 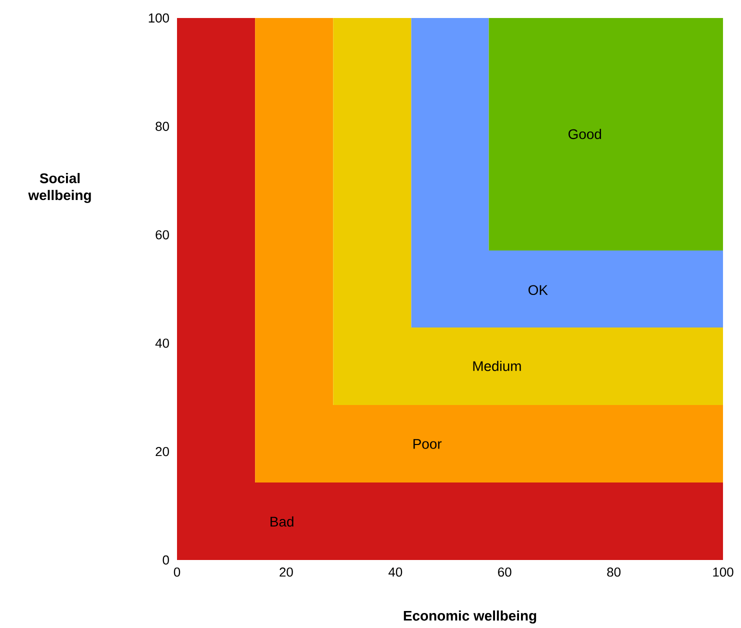 What do you see at coordinates (395, 572) in the screenshot?
I see `x-tick-label: 40` at bounding box center [395, 572].